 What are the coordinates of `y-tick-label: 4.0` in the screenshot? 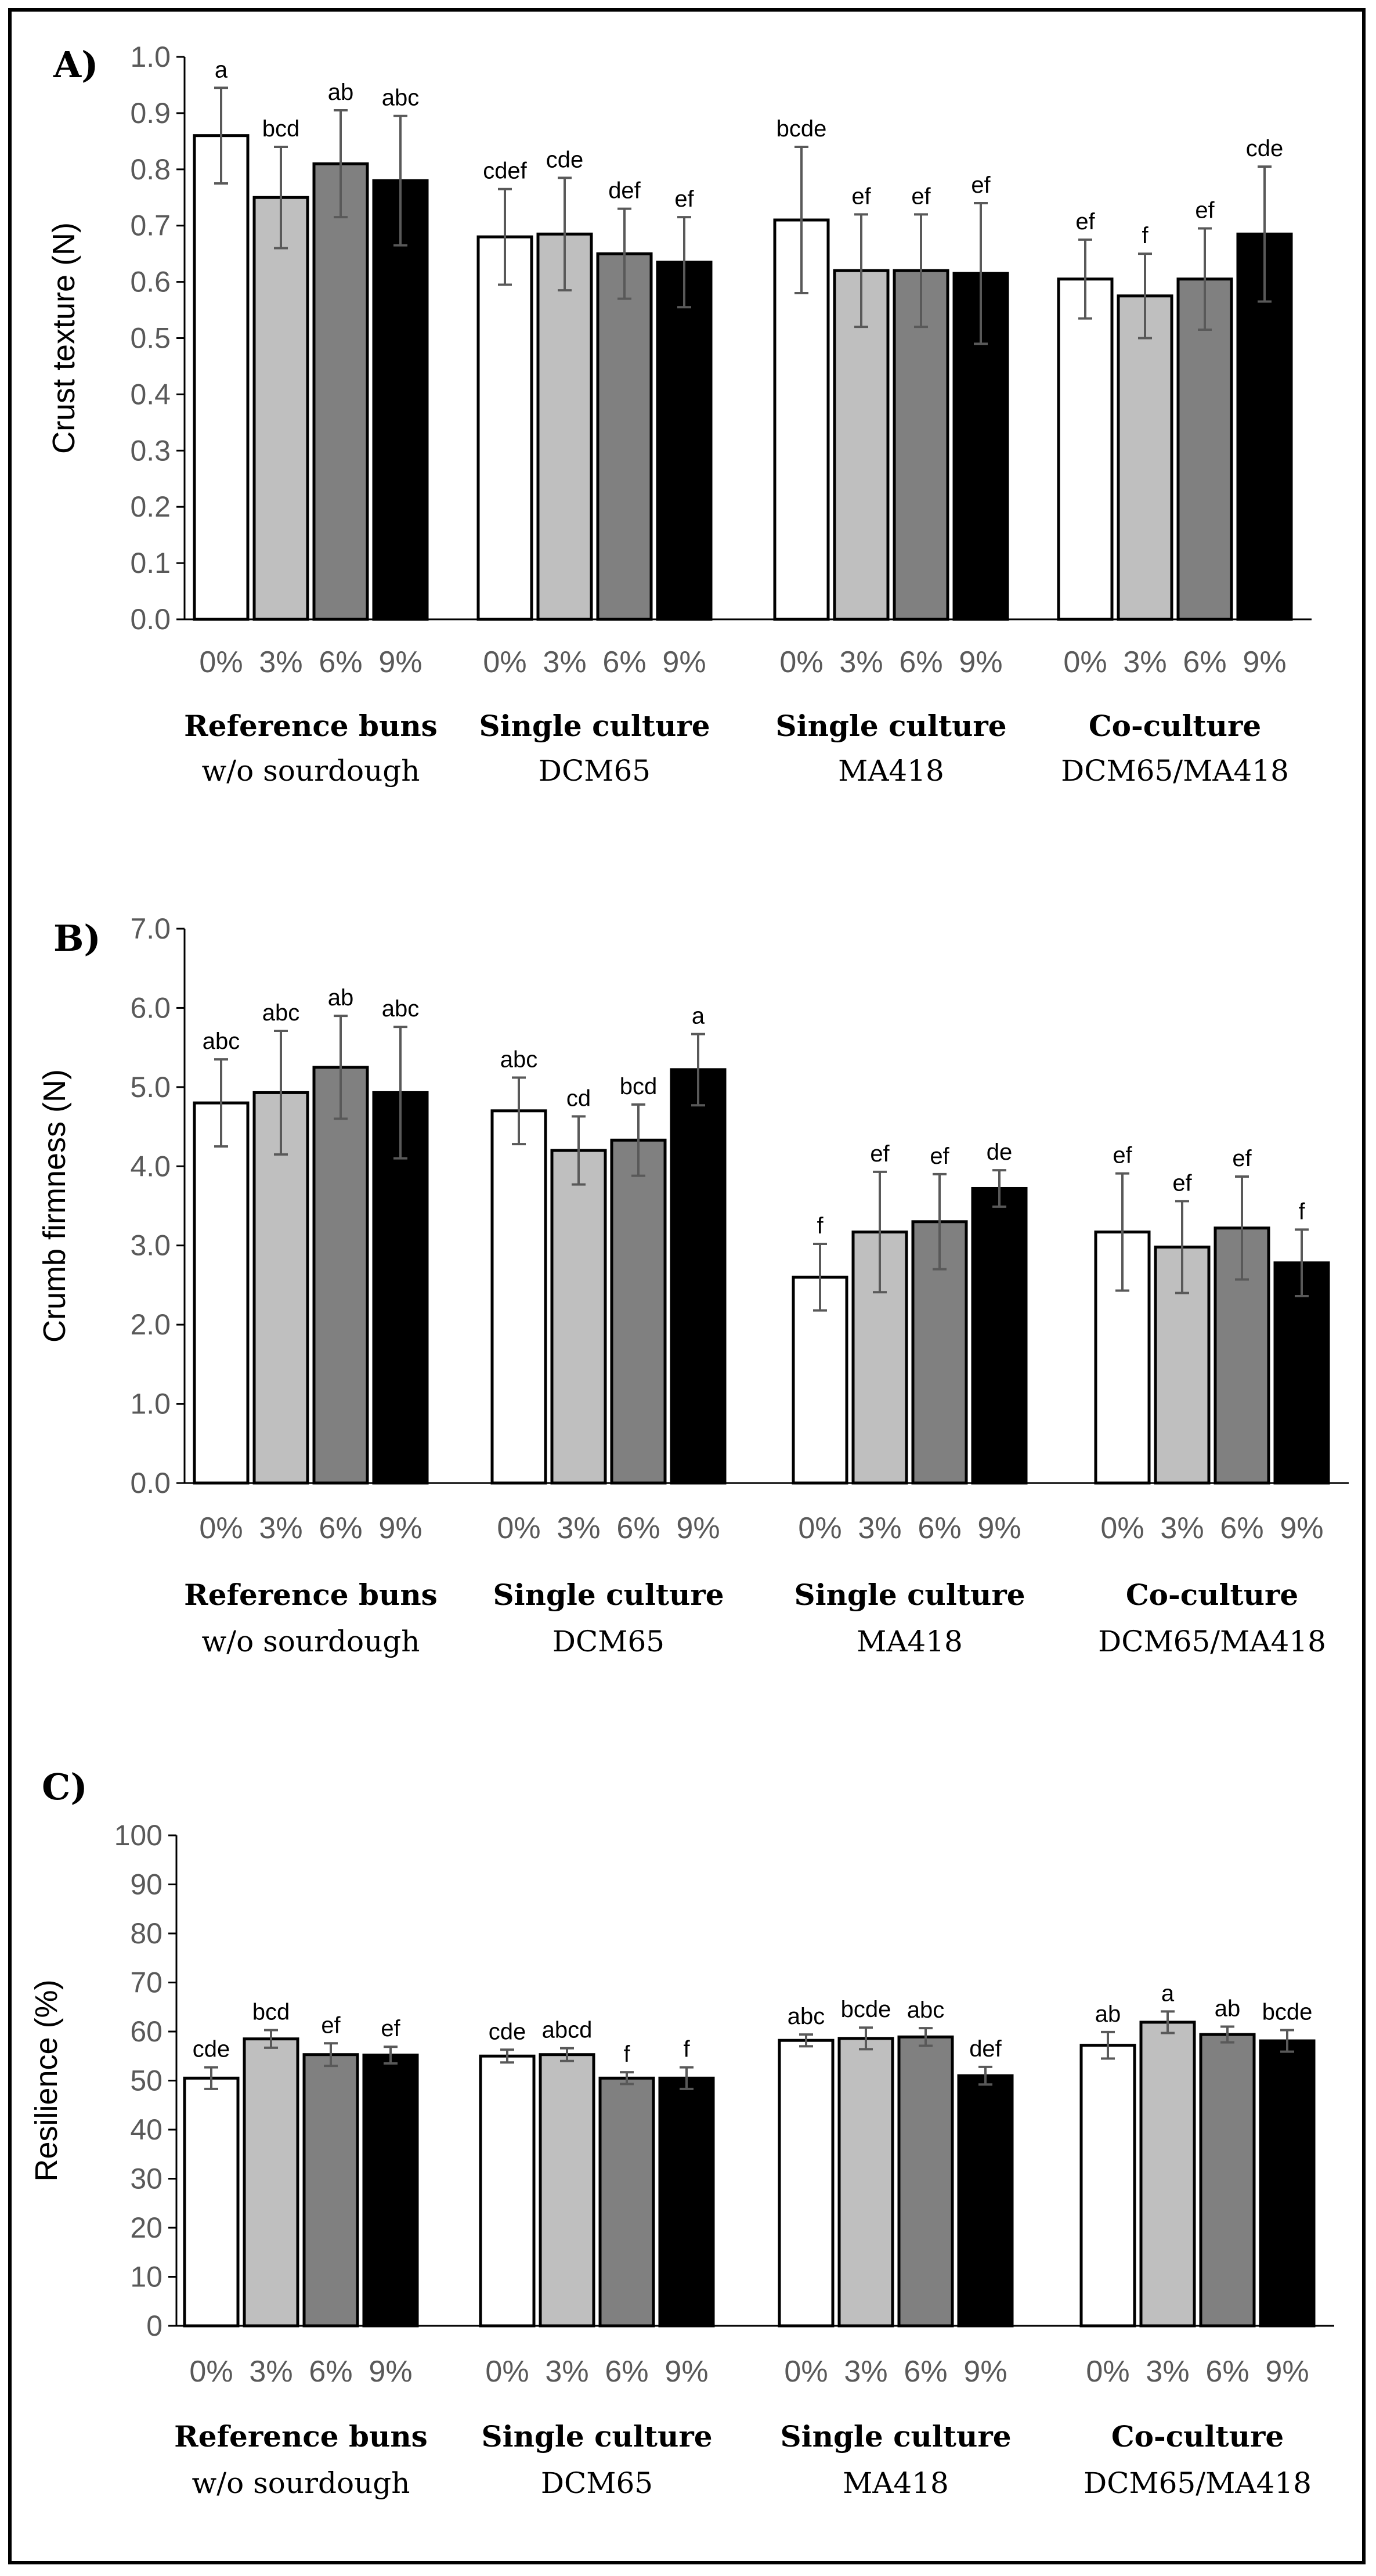 It's located at (150, 1166).